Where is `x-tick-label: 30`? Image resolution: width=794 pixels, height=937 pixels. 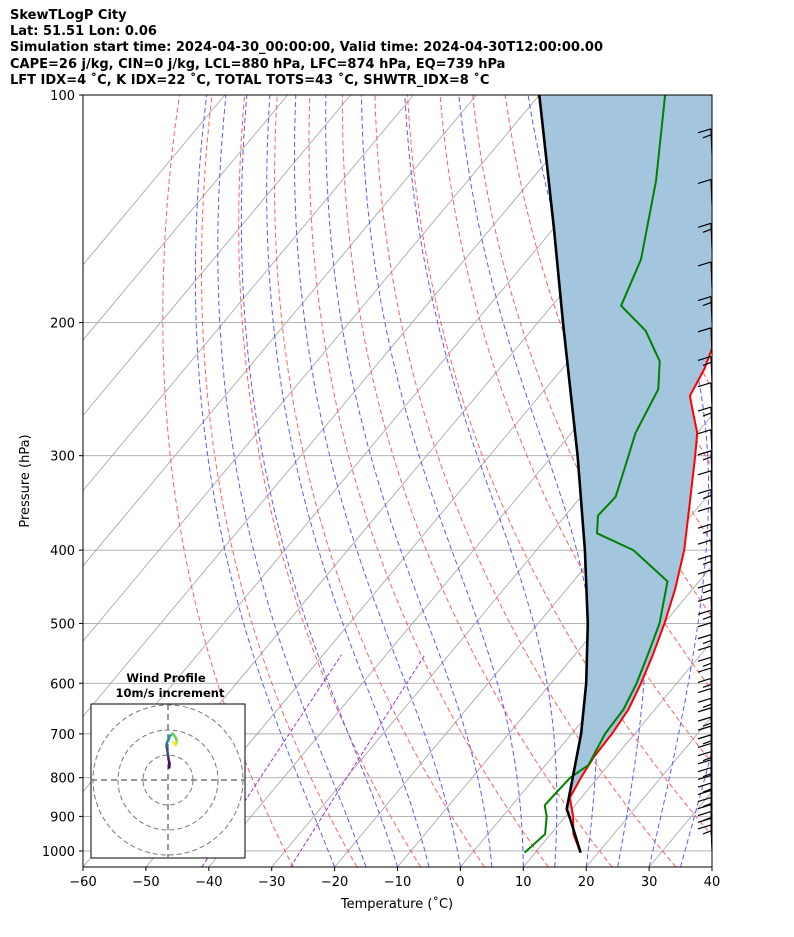 x-tick-label: 30 is located at coordinates (649, 882).